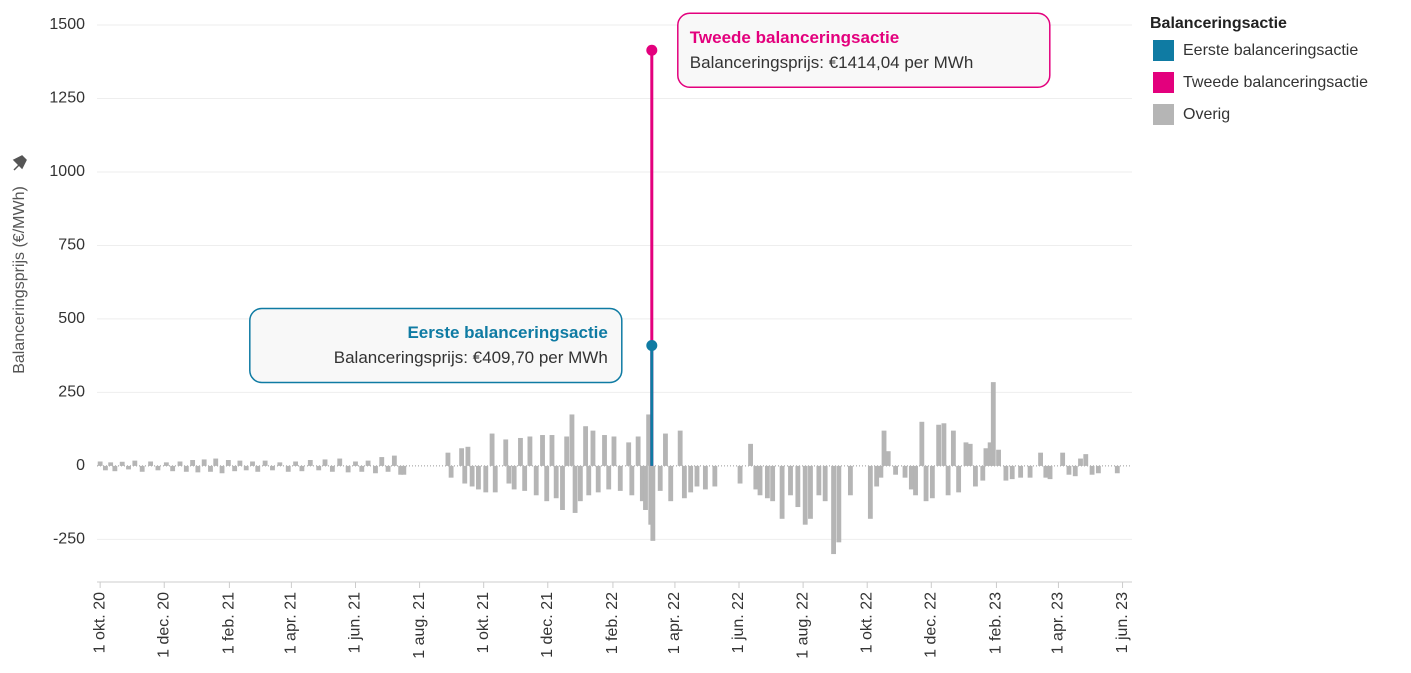 This screenshot has width=1411, height=673. What do you see at coordinates (483, 622) in the screenshot?
I see `x-tick-label: 1 okt. 21` at bounding box center [483, 622].